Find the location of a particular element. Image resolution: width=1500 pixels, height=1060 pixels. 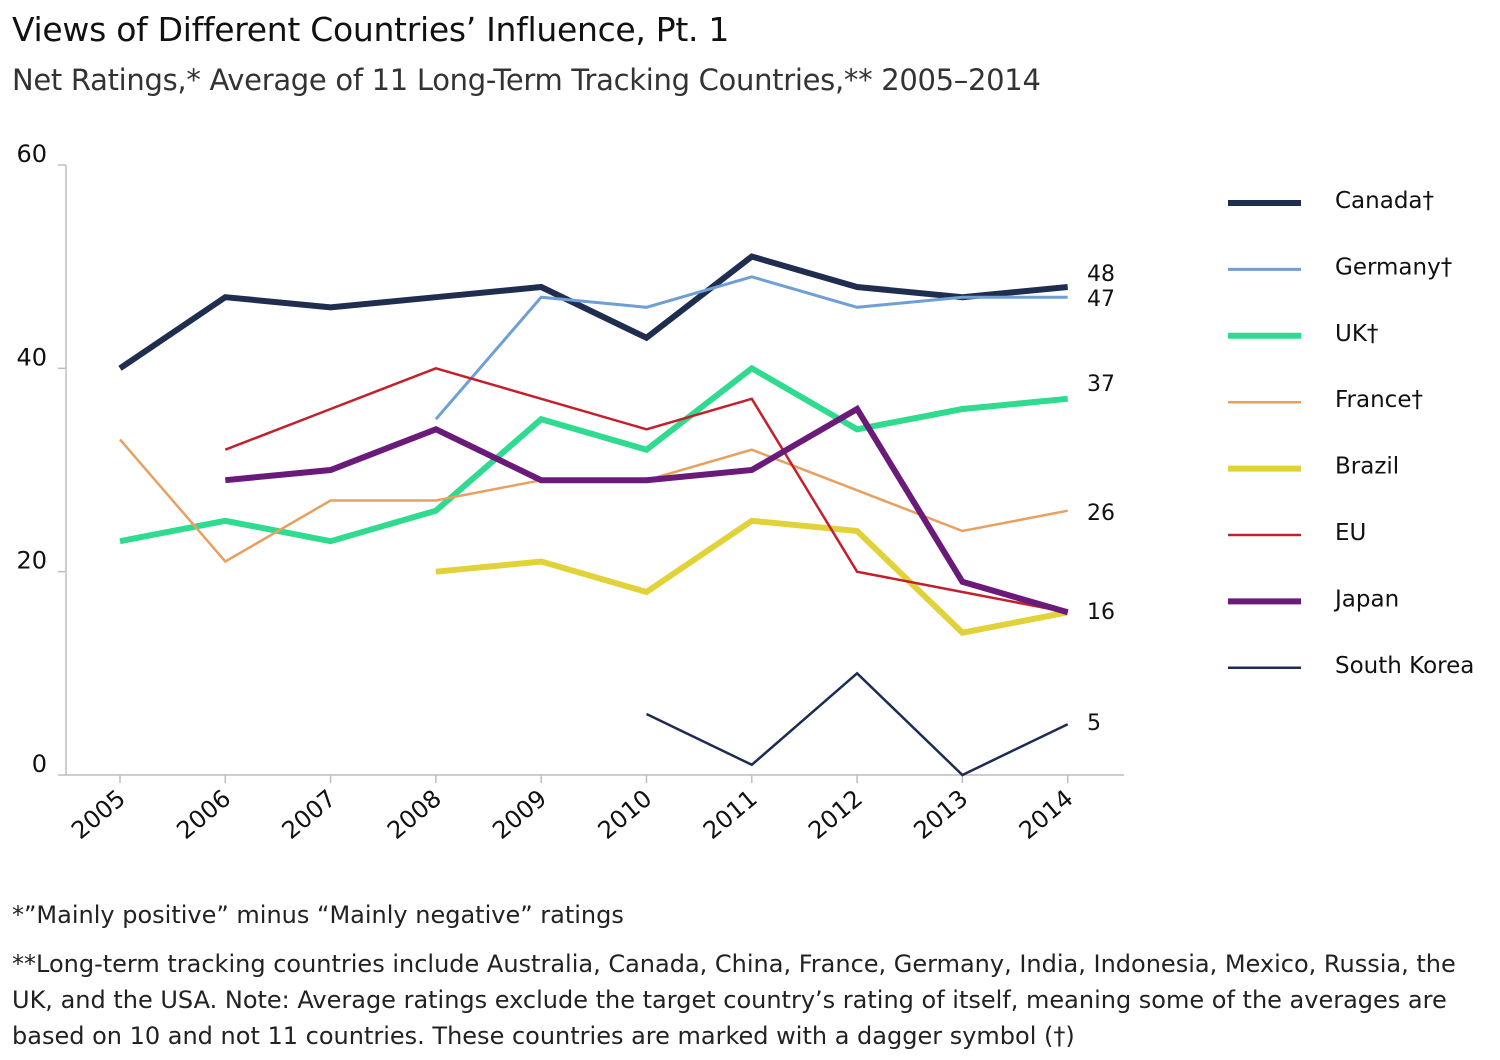

y-tick-label: 60 is located at coordinates (31, 154).